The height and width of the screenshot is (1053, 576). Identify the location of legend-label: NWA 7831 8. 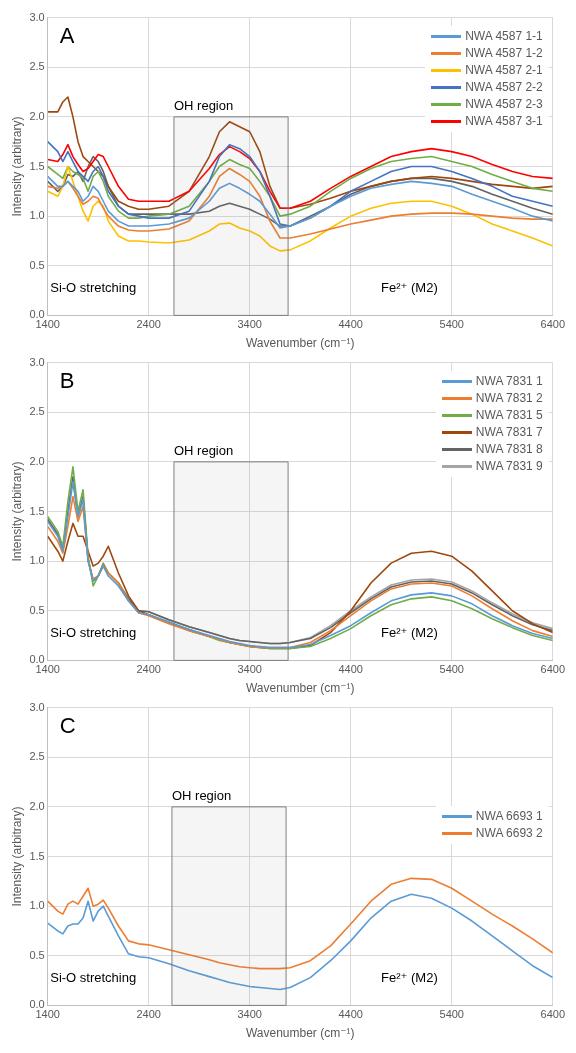
(509, 449).